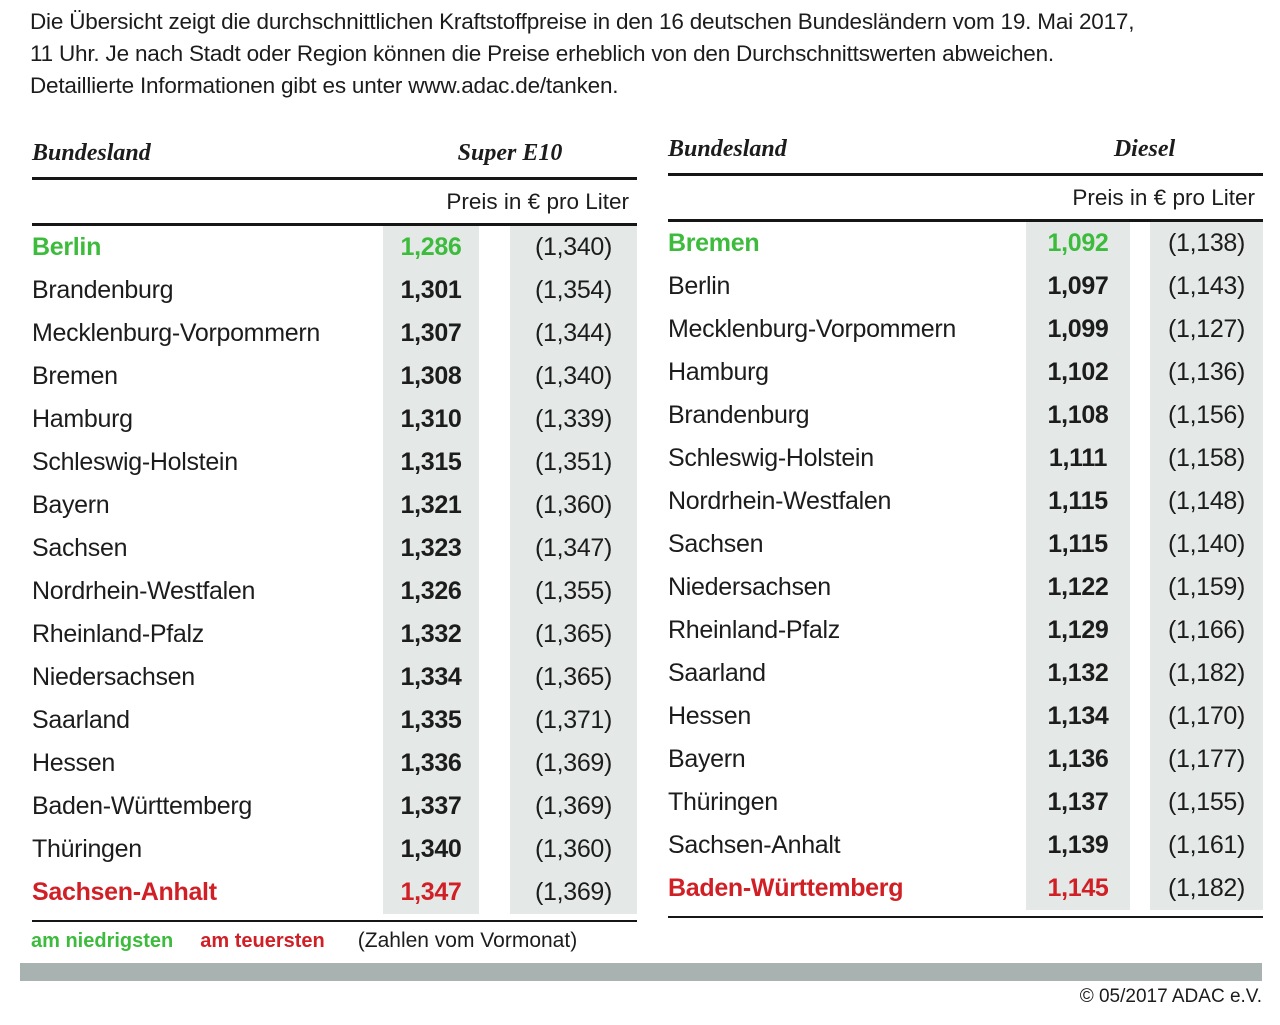 This screenshot has height=1025, width=1280. Describe the element at coordinates (1206, 501) in the screenshot. I see `price-previous: (1,148)` at that location.